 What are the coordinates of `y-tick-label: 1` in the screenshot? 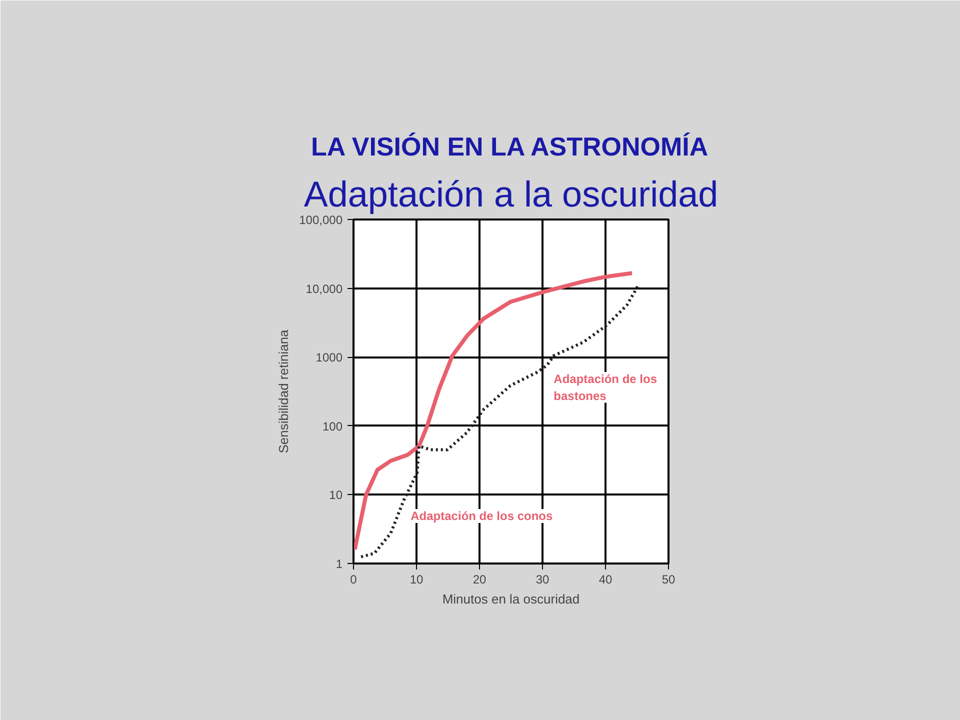 It's located at (339, 564).